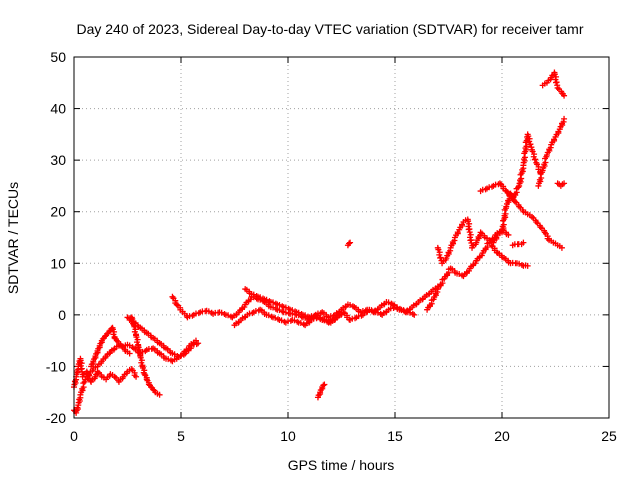 The width and height of the screenshot is (640, 480). Describe the element at coordinates (609, 436) in the screenshot. I see `x-tick-label: 25` at that location.